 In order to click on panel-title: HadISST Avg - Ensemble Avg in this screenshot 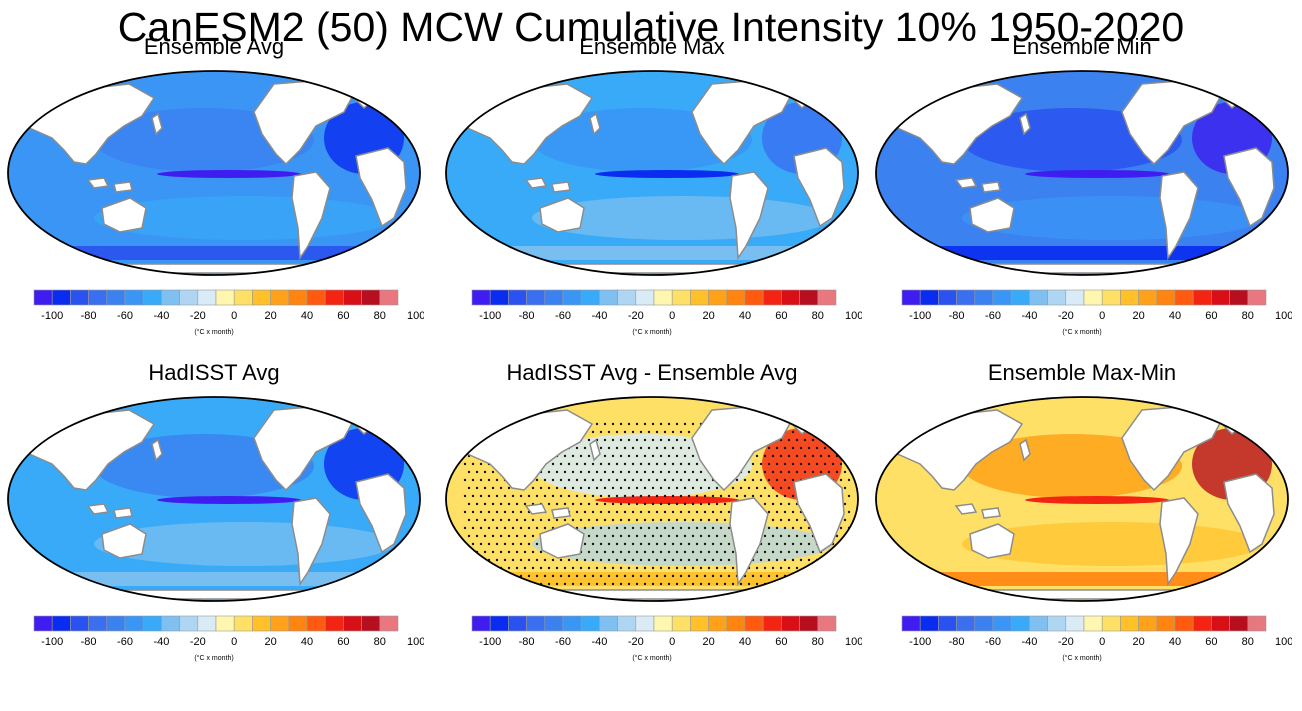, I will do `click(652, 372)`.